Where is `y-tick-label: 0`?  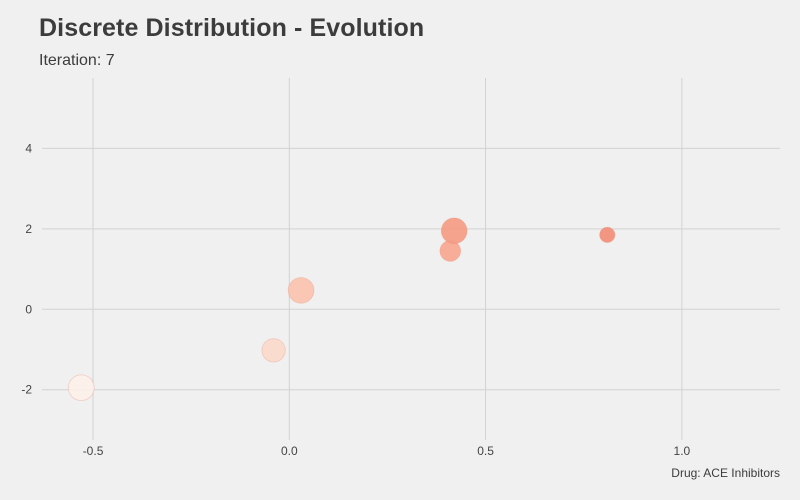
y-tick-label: 0 is located at coordinates (28, 309).